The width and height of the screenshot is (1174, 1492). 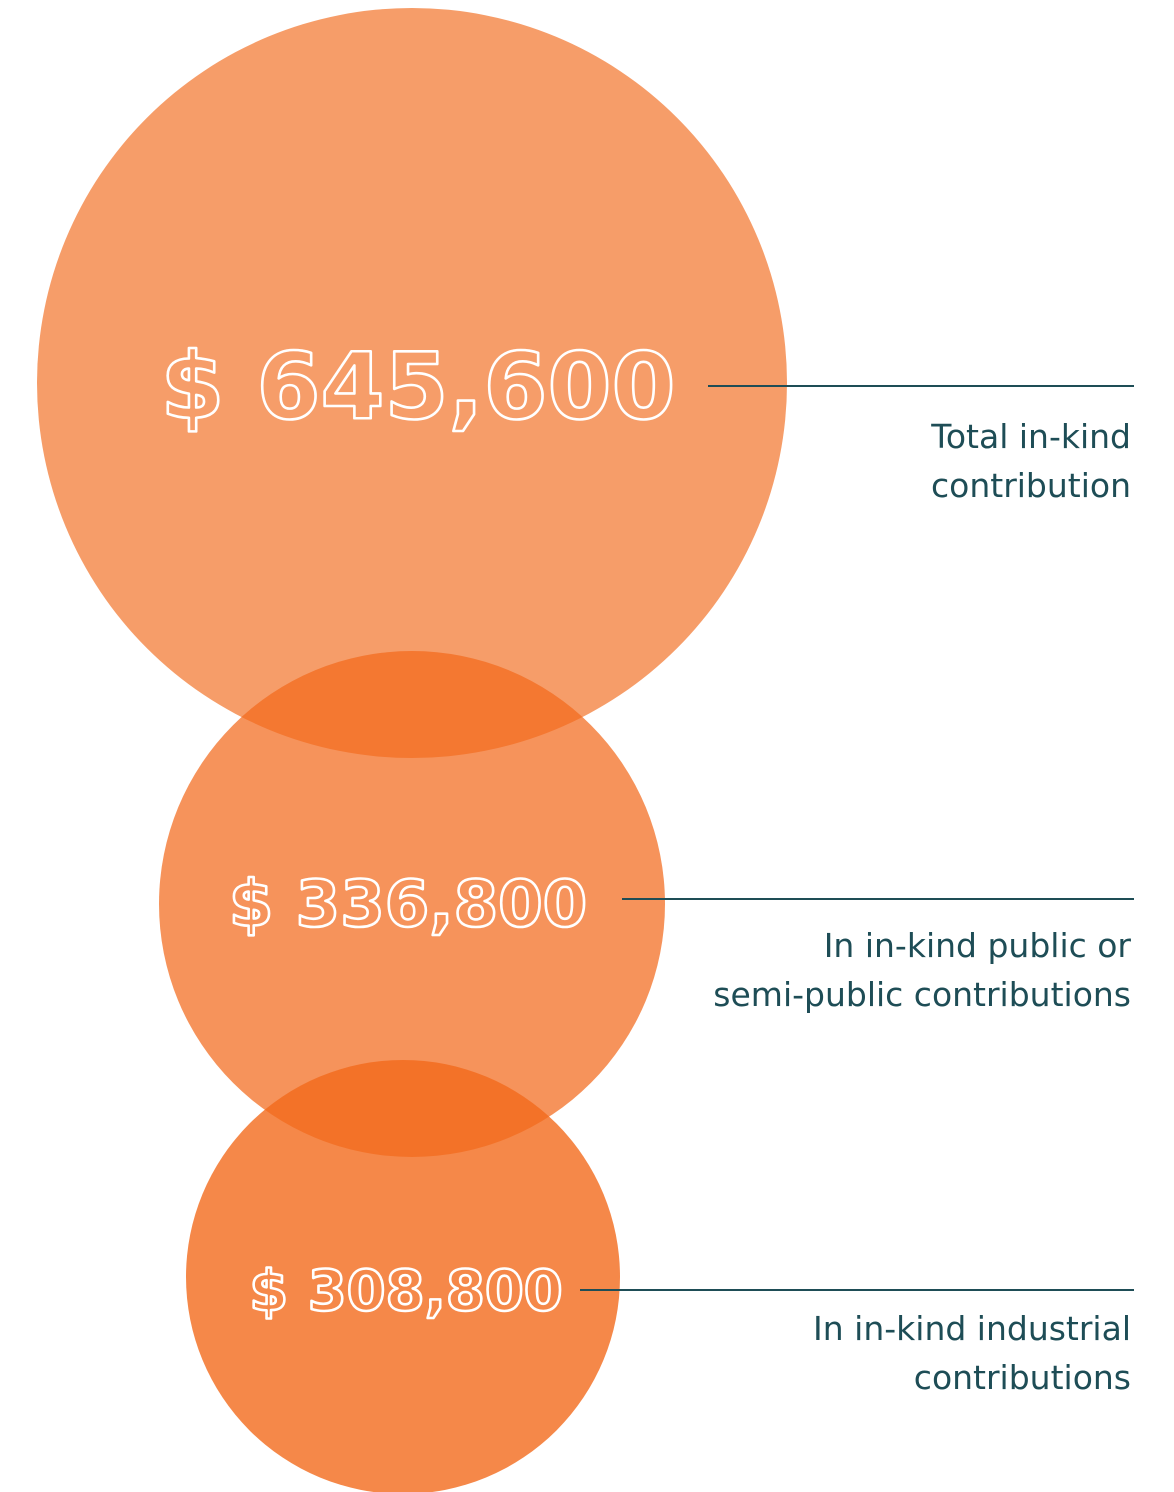 What do you see at coordinates (1030, 436) in the screenshot?
I see `category-label-1-line-1: Total in-kind` at bounding box center [1030, 436].